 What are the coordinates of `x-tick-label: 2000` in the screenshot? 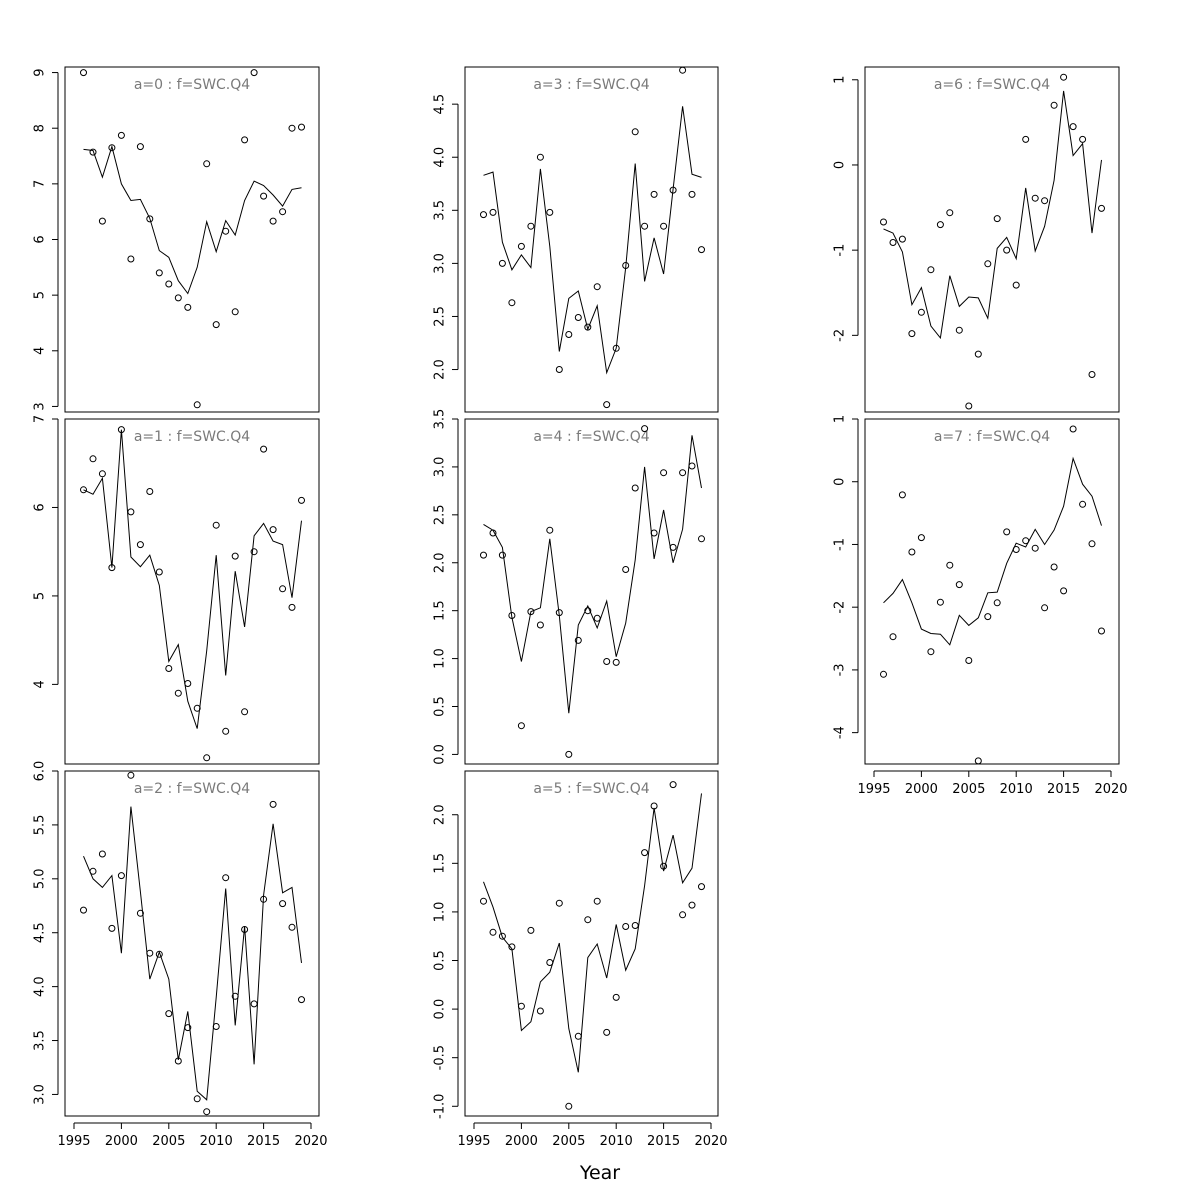 It's located at (521, 1141).